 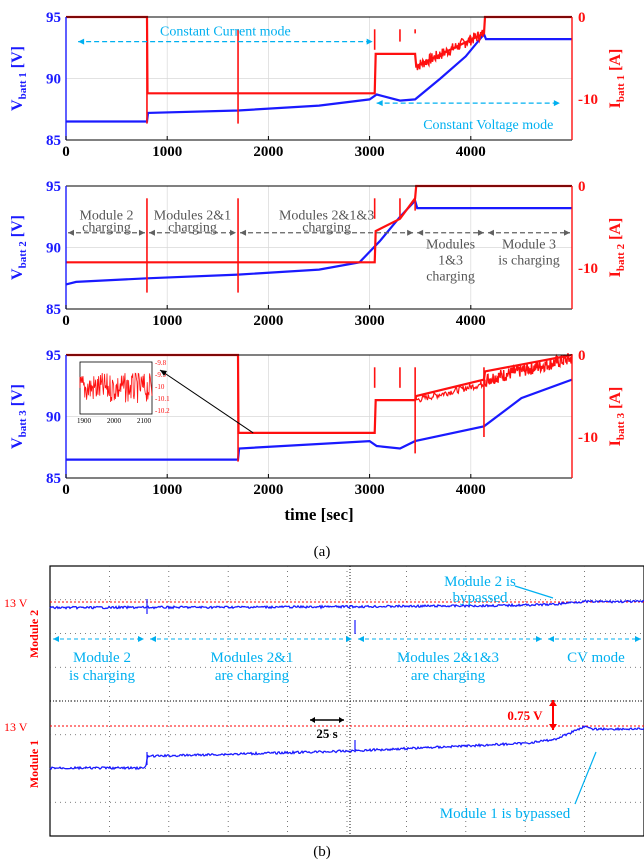 I want to click on x-axis-label: time [sec], so click(x=318, y=514).